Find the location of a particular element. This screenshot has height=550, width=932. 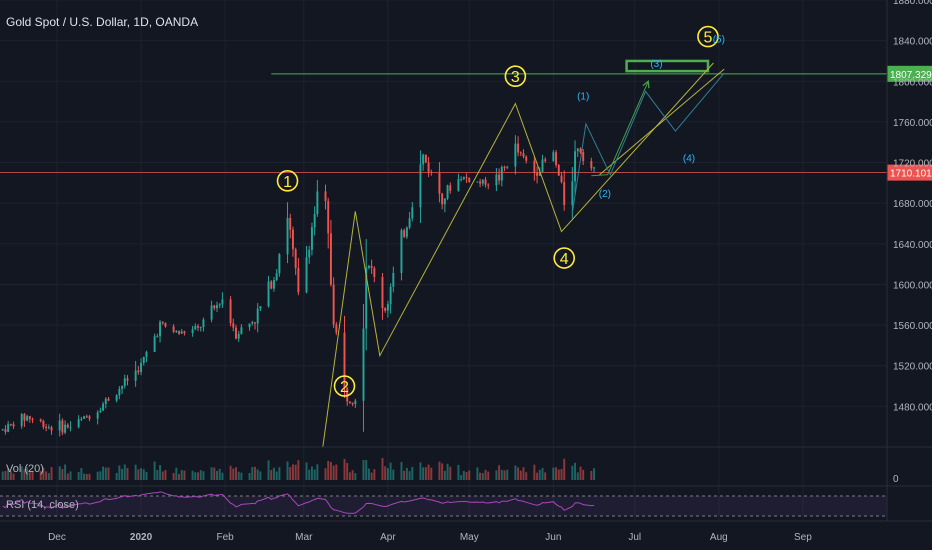

volume-label: Vol (20) is located at coordinates (25, 469).